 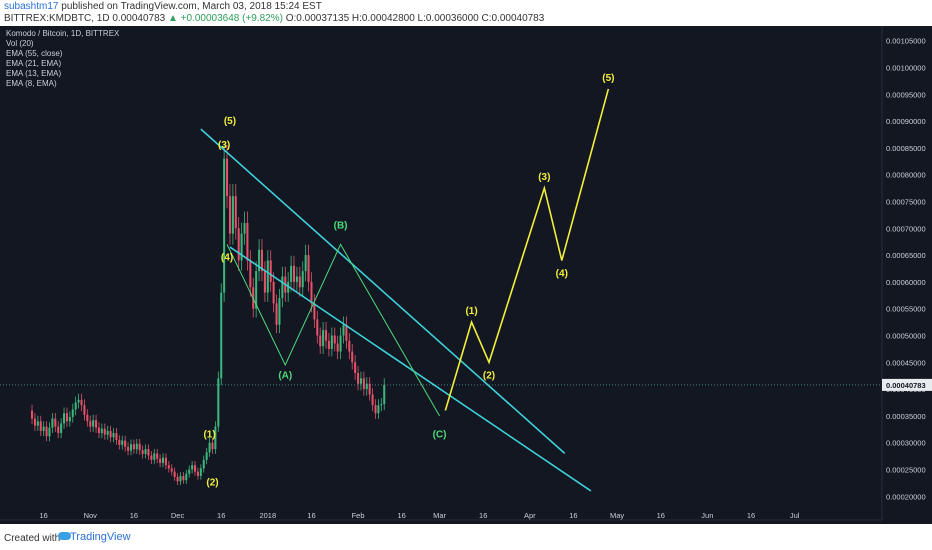 What do you see at coordinates (33, 63) in the screenshot?
I see `legend-item: EMA (21, EMA)` at bounding box center [33, 63].